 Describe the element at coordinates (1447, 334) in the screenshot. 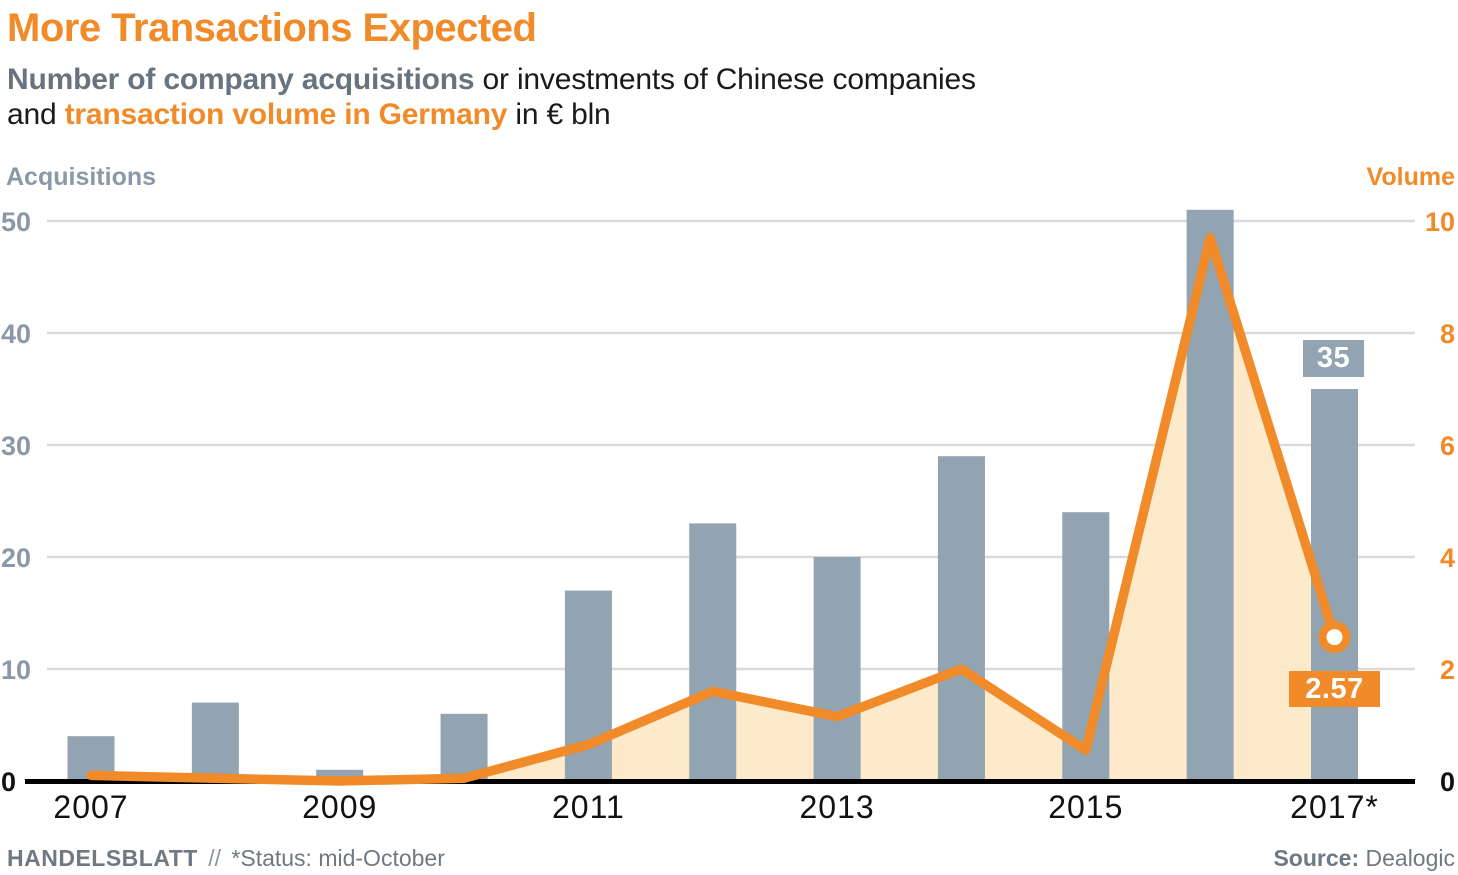

I see `right-axis-tick: 8` at that location.